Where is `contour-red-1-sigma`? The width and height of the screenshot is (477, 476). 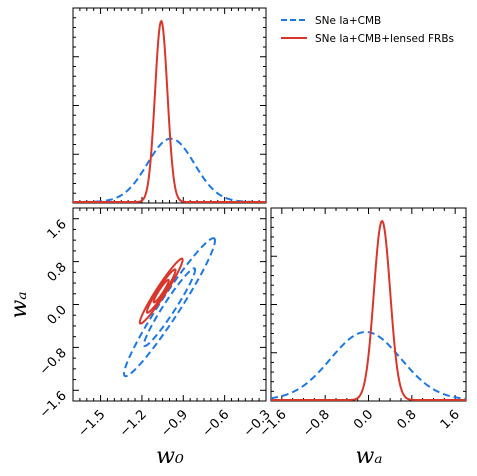
contour-red-1-sigma is located at coordinates (161, 291).